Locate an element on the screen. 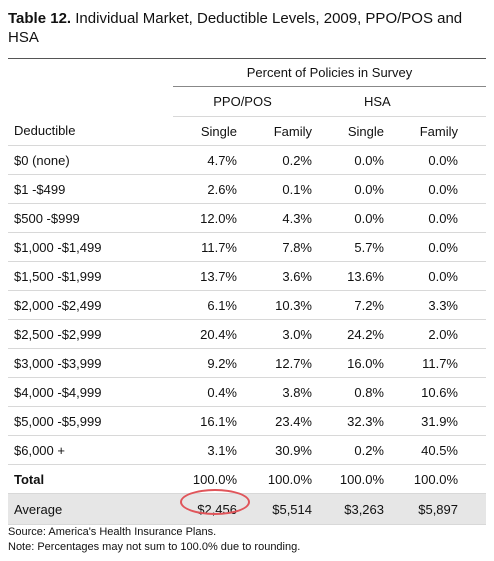 The image size is (494, 561). cell: 2.0% is located at coordinates (421, 334).